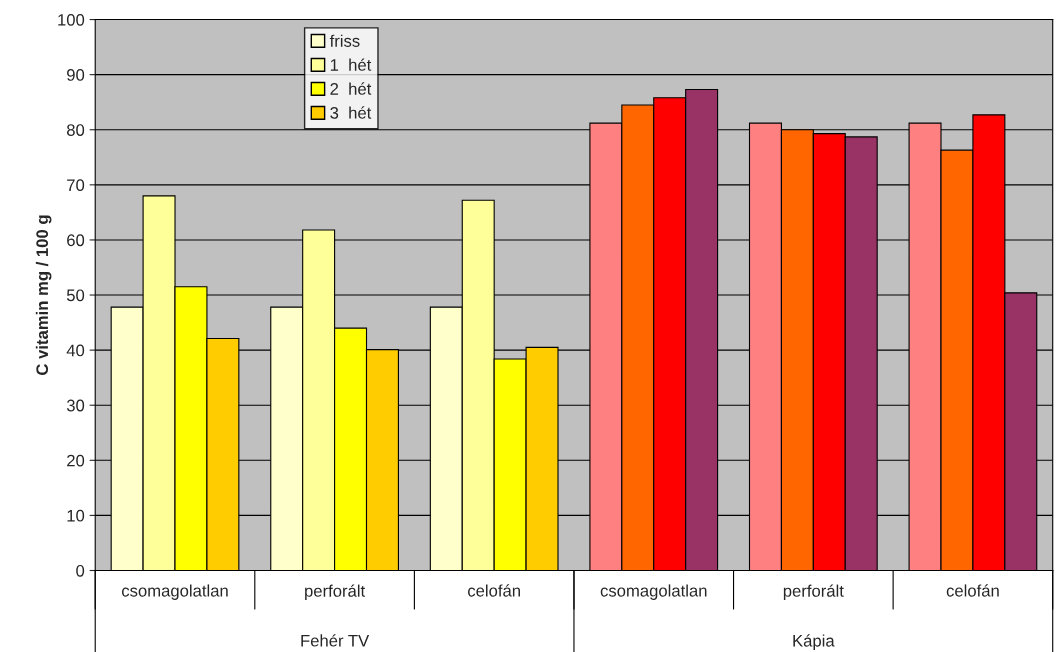 The height and width of the screenshot is (652, 1058). What do you see at coordinates (76, 75) in the screenshot?
I see `y-tick-label: 90` at bounding box center [76, 75].